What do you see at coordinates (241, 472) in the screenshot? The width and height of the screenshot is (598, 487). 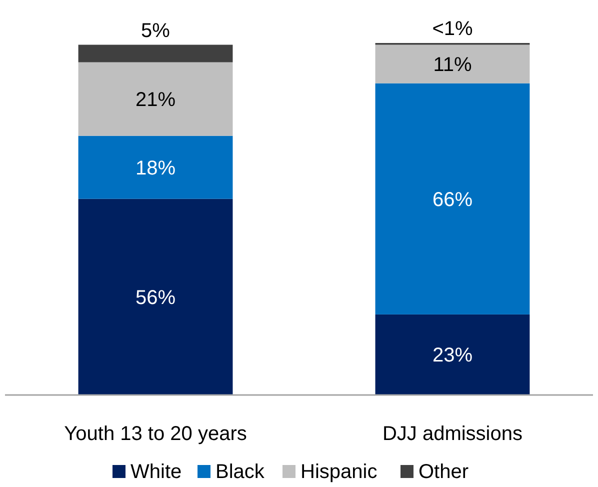 I see `legend-label: Black` at bounding box center [241, 472].